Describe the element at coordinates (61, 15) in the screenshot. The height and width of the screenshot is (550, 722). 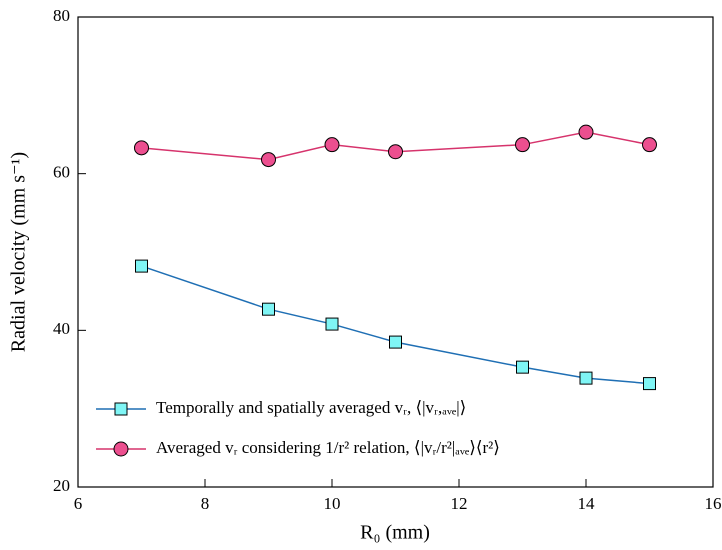
I see `y-tick-label: 80` at that location.